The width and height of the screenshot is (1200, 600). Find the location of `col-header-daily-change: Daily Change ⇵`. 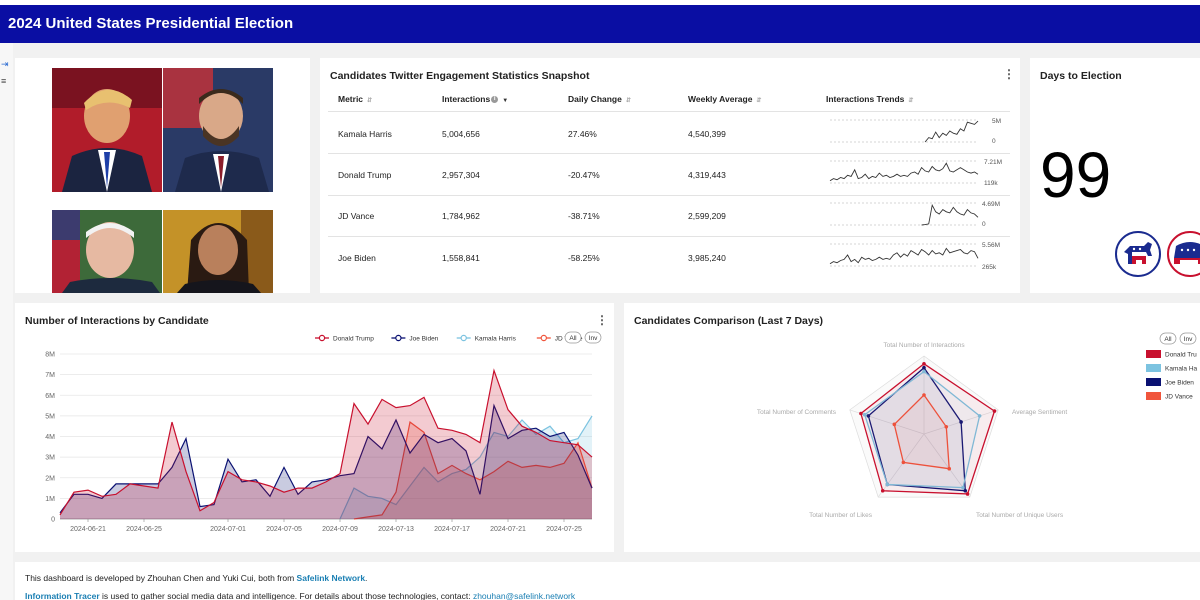

col-header-daily-change: Daily Change ⇵ is located at coordinates (599, 99).